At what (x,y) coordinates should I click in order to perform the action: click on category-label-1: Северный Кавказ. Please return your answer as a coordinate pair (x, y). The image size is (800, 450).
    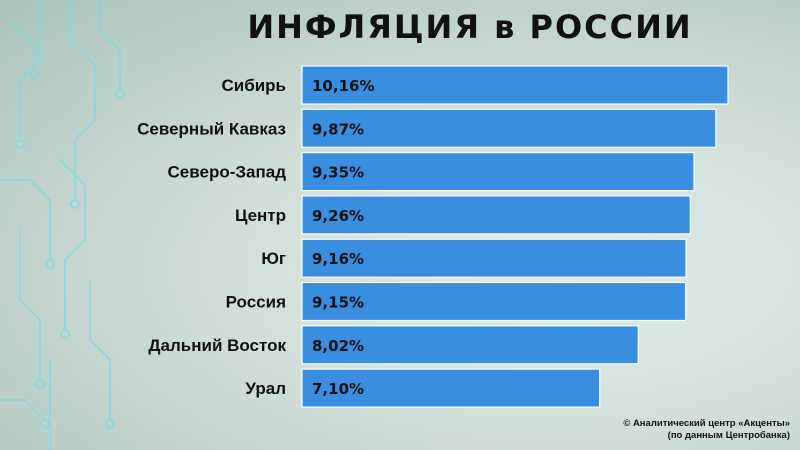
    Looking at the image, I should click on (211, 128).